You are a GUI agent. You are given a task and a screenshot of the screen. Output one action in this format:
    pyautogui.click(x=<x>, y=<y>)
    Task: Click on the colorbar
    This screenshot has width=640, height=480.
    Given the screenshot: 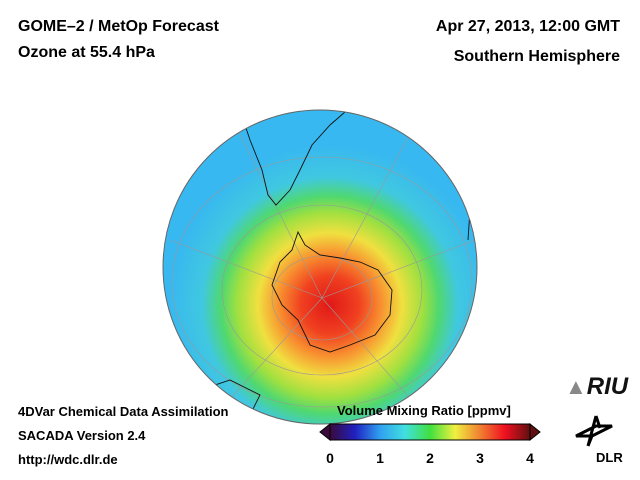 What is the action you would take?
    pyautogui.click(x=430, y=432)
    